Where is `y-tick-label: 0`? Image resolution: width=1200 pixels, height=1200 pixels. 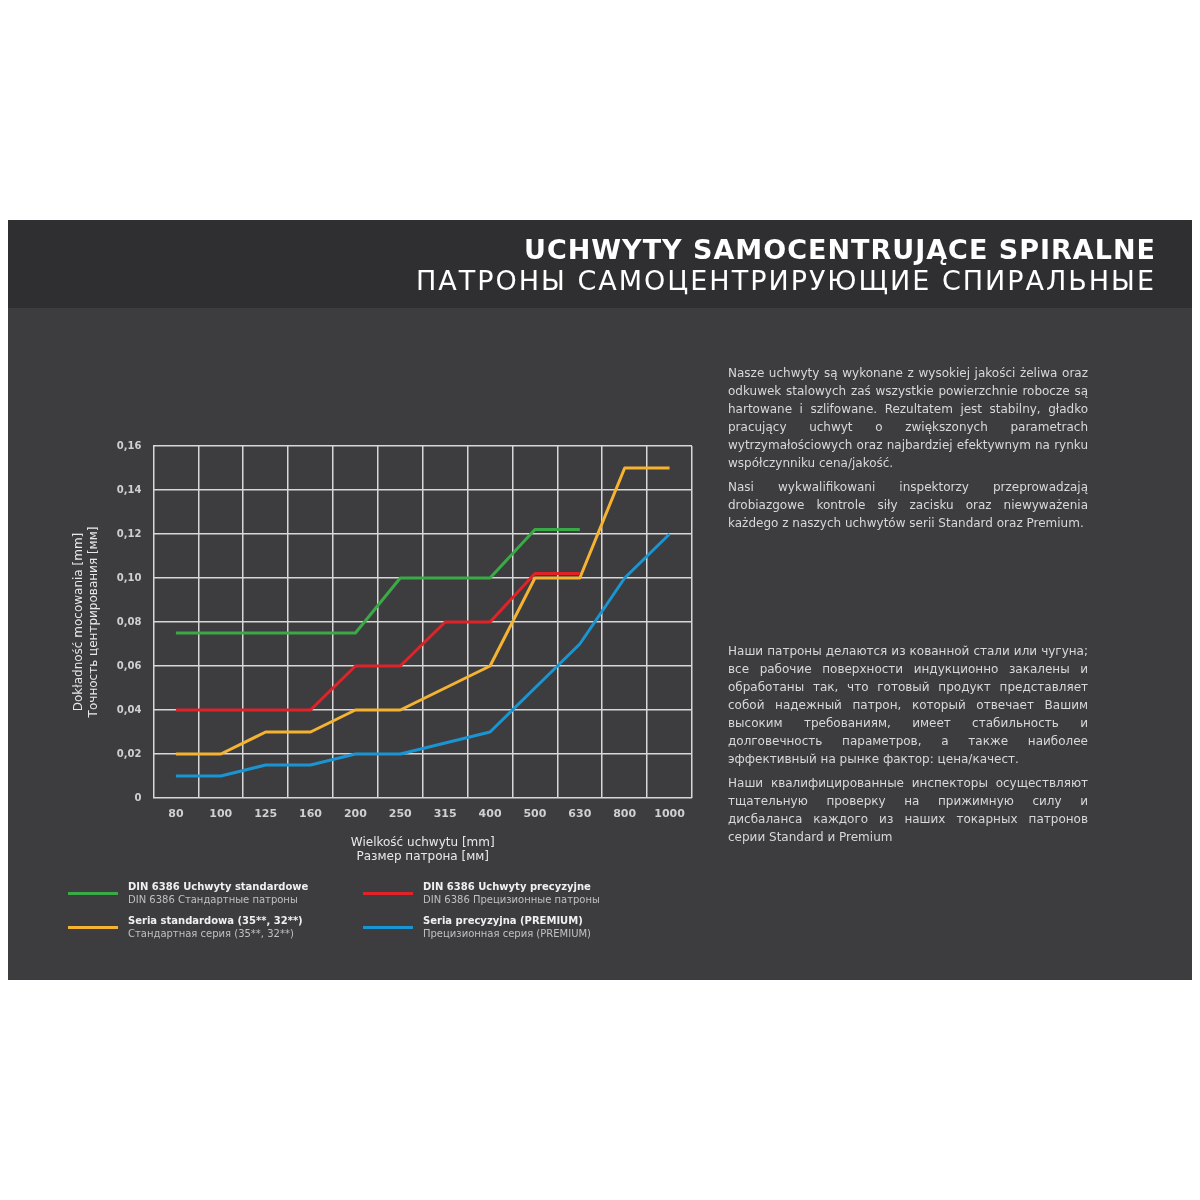
y-tick-label: 0 is located at coordinates (138, 797).